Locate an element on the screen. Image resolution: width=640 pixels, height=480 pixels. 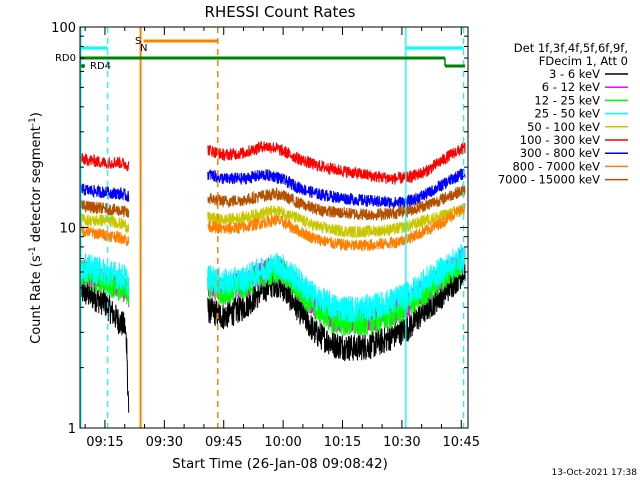
render-timestamp: 13-Oct-2021 17:38 is located at coordinates (595, 473).